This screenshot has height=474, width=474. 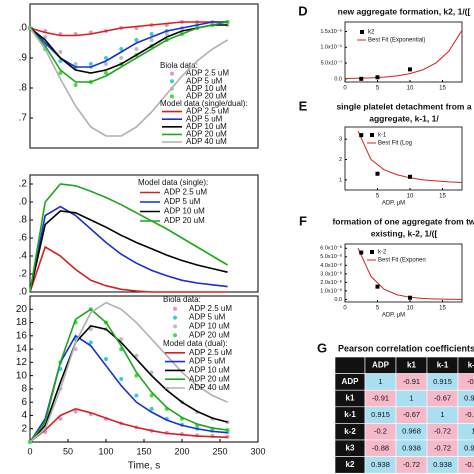 I want to click on legend-label: k-1, so click(x=382, y=136).